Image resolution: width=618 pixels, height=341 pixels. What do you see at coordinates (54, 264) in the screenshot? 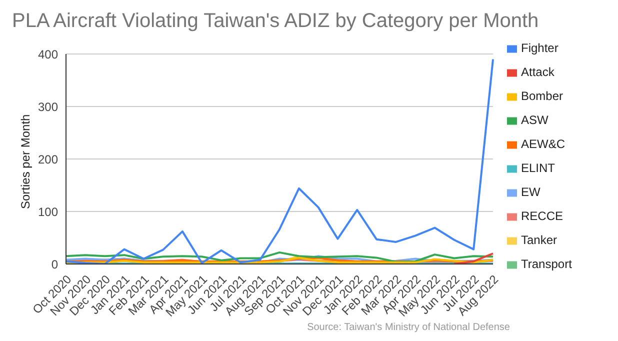
I see `y-tick-label: 0` at bounding box center [54, 264].